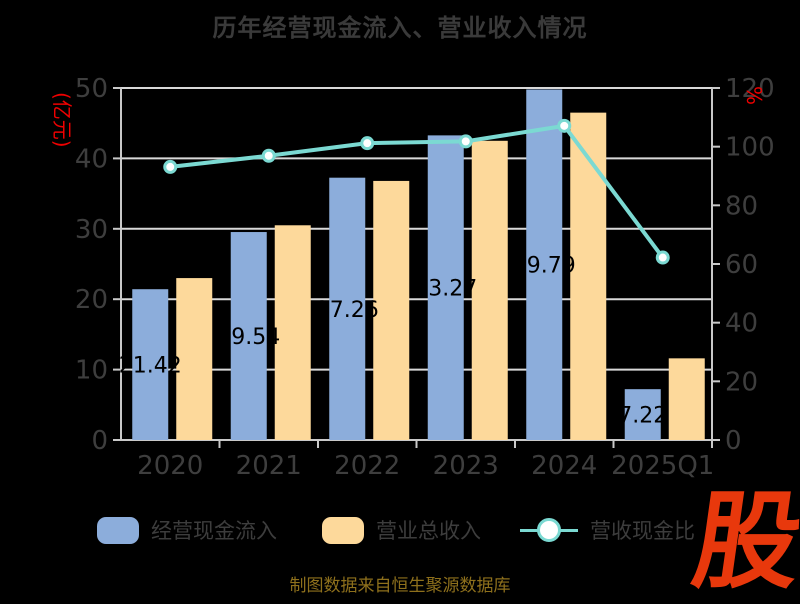 Image resolution: width=800 pixels, height=604 pixels. I want to click on right-axis-tick-label: 20, so click(741, 382).